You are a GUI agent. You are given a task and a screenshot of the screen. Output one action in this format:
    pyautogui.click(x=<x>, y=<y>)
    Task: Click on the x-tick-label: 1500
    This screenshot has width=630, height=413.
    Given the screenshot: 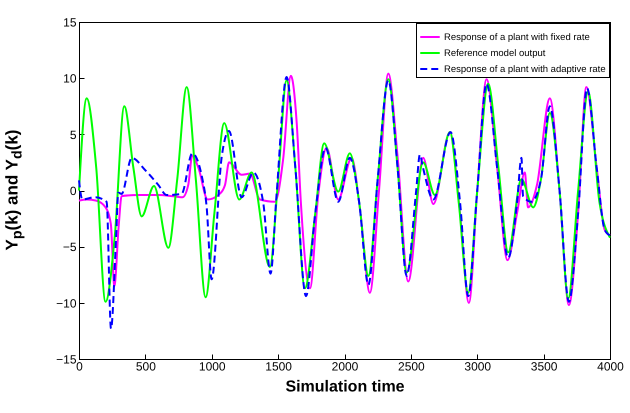 What is the action you would take?
    pyautogui.click(x=278, y=367)
    